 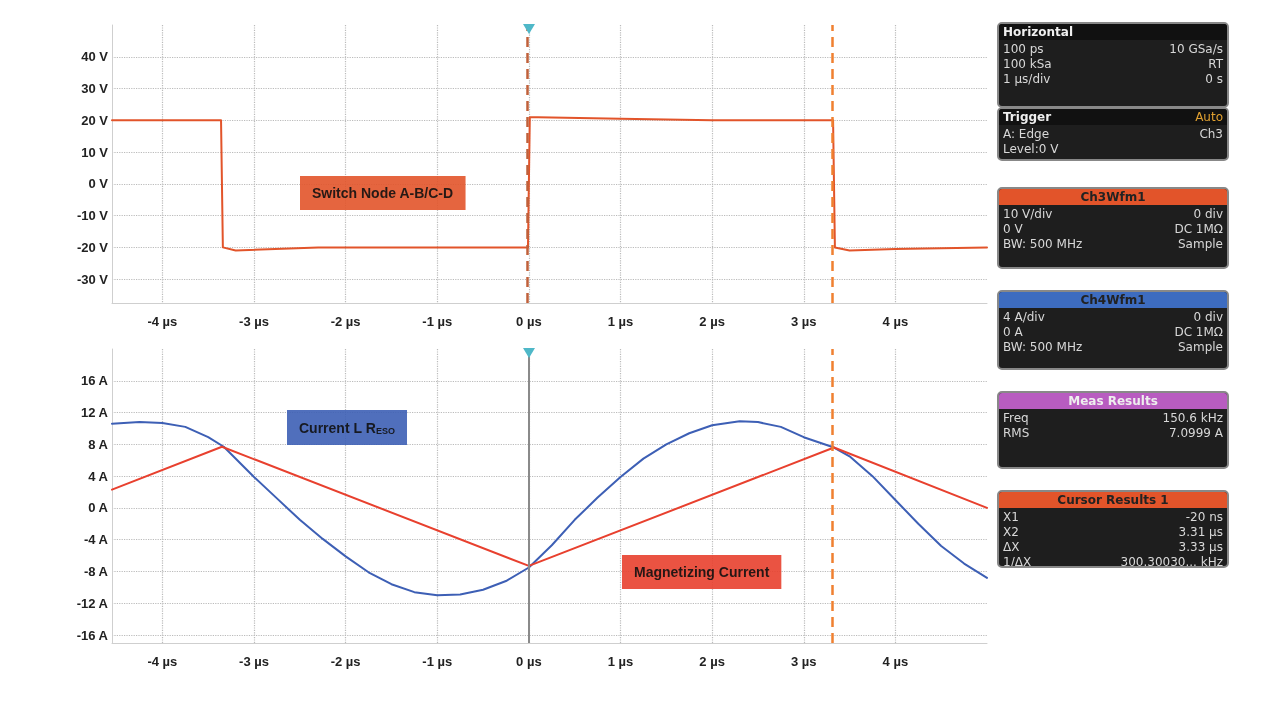 I want to click on text: 0 A, so click(x=1013, y=332).